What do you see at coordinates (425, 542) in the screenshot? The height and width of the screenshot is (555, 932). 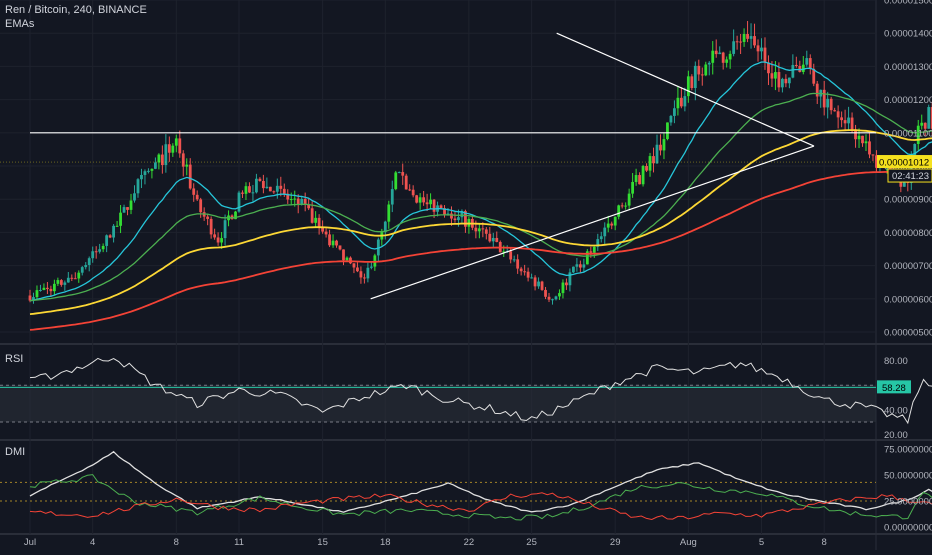 I see `time-axis: Jul 4 8 11 15 18 22 25 29 Aug 5 8` at bounding box center [425, 542].